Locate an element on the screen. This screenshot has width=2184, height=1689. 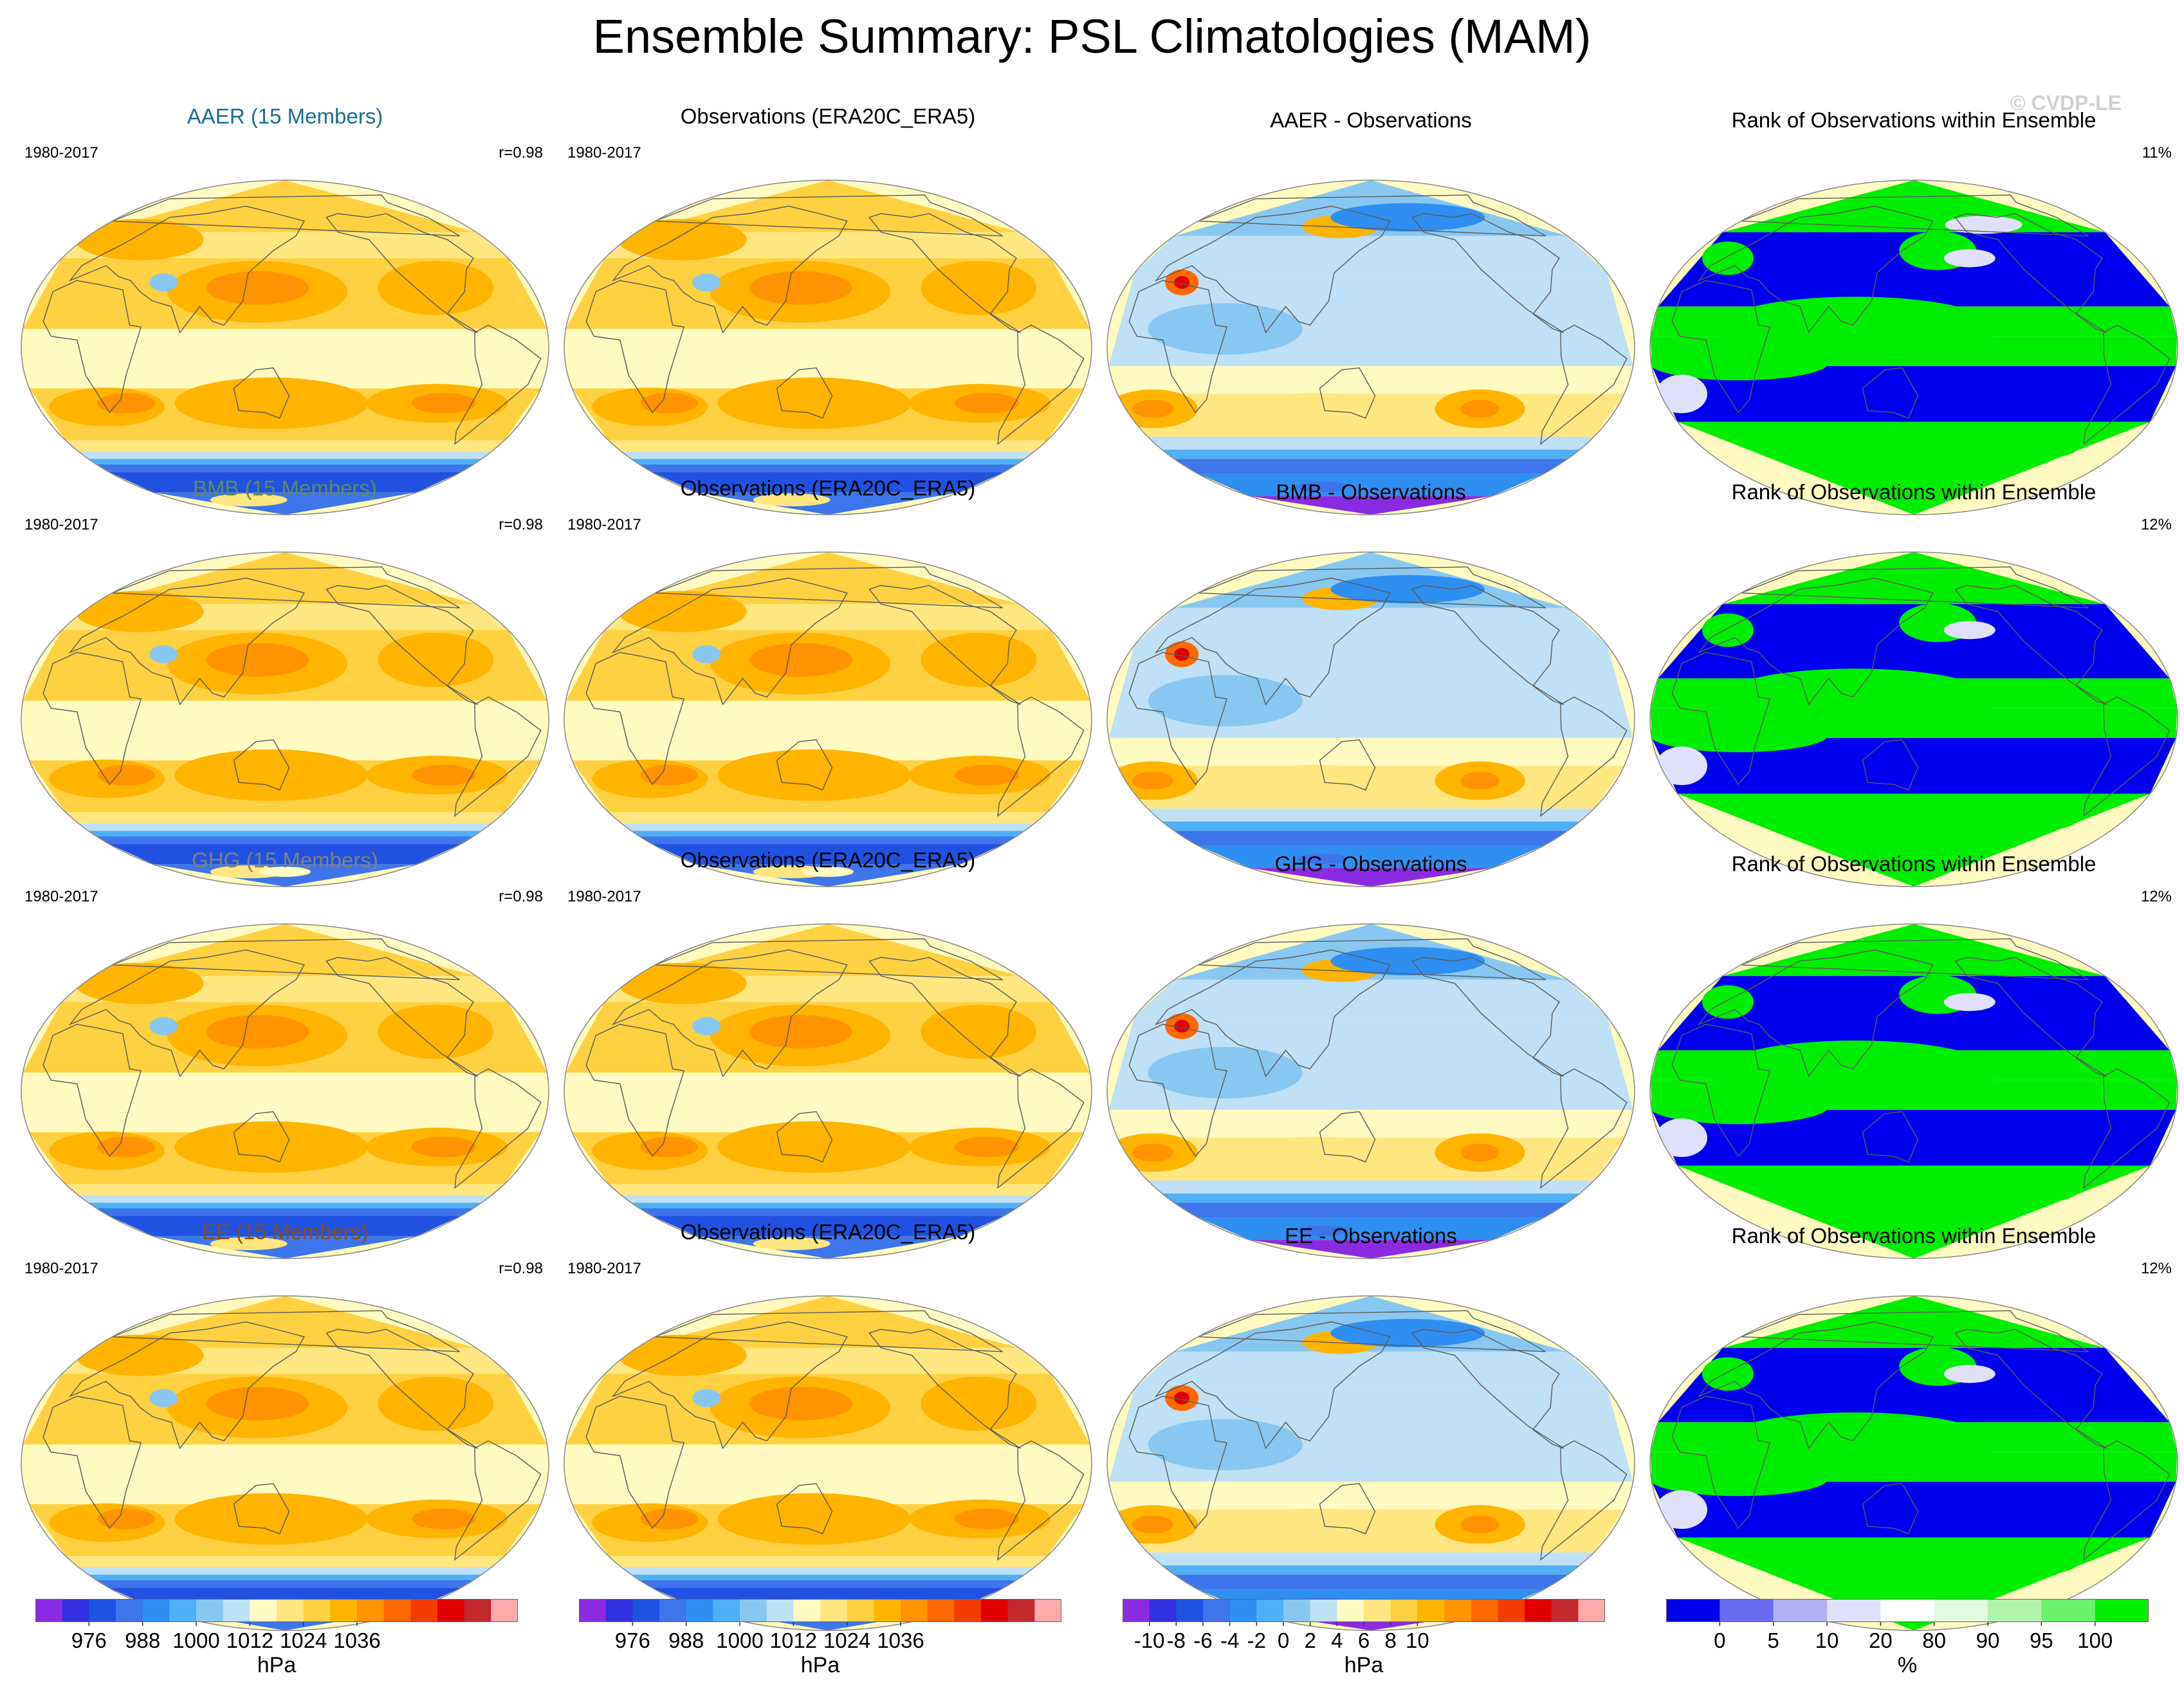
colorbar-tick-label: 20 is located at coordinates (1881, 1640).